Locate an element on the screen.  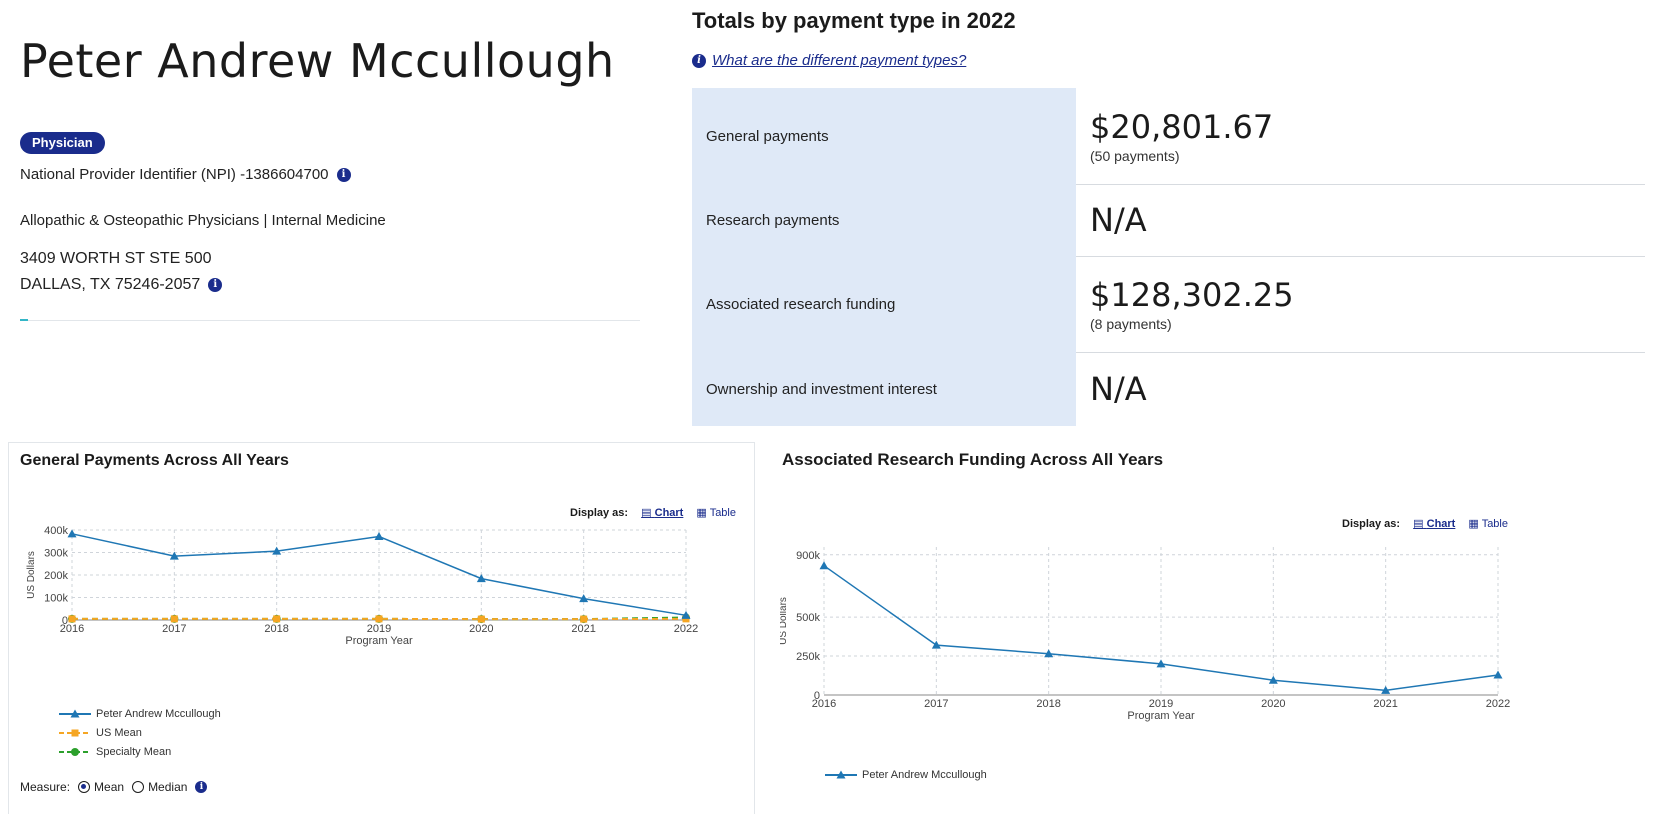
general-chart-title: General Payments Across All Years is located at coordinates (154, 460).